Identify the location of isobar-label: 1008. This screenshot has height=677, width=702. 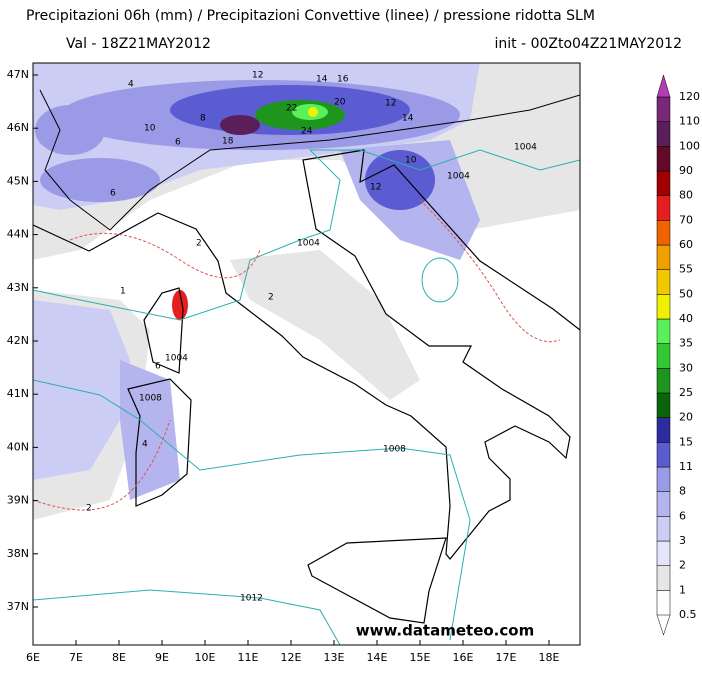
(150, 399).